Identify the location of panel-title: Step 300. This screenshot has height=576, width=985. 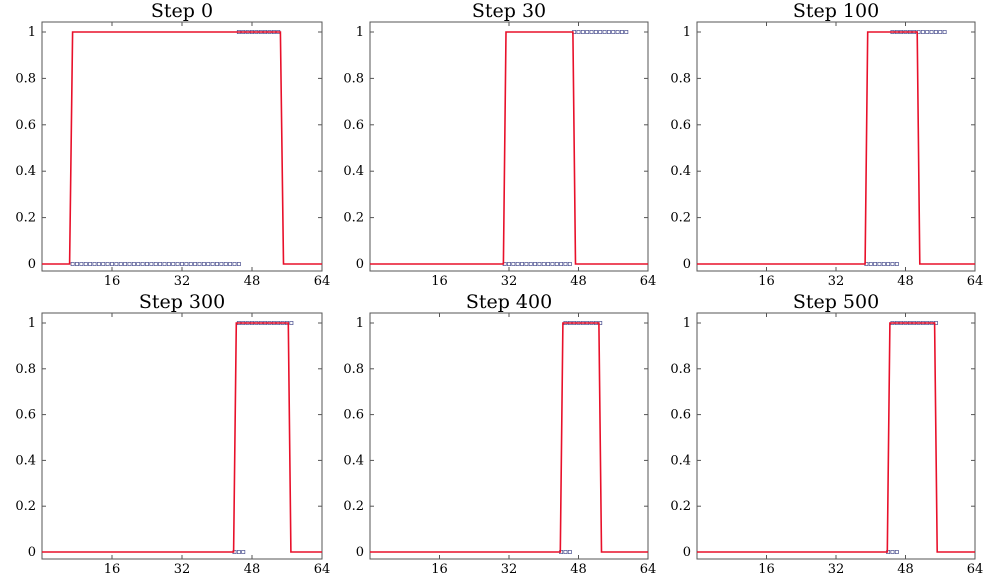
(182, 302).